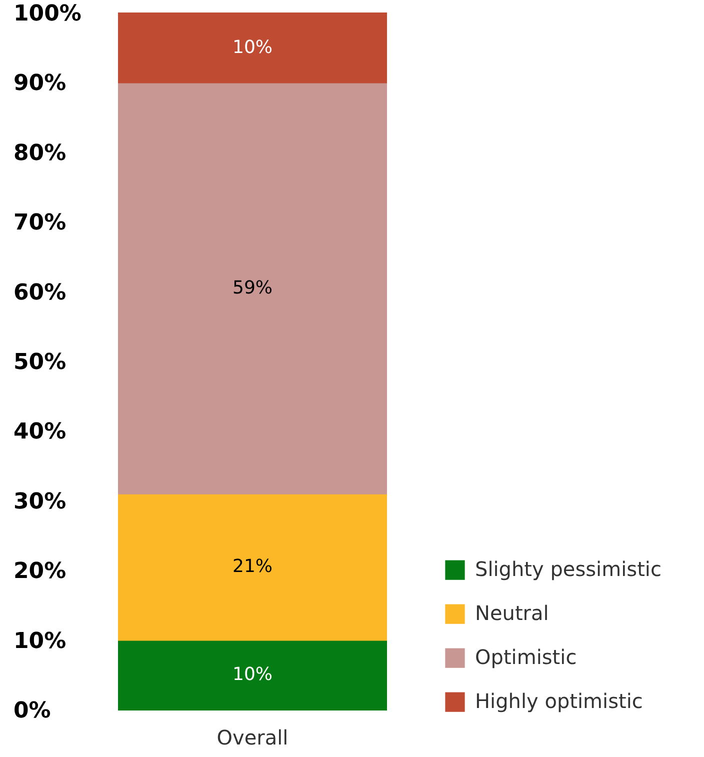 The height and width of the screenshot is (757, 704). Describe the element at coordinates (40, 501) in the screenshot. I see `y-tick-label: 30%` at that location.